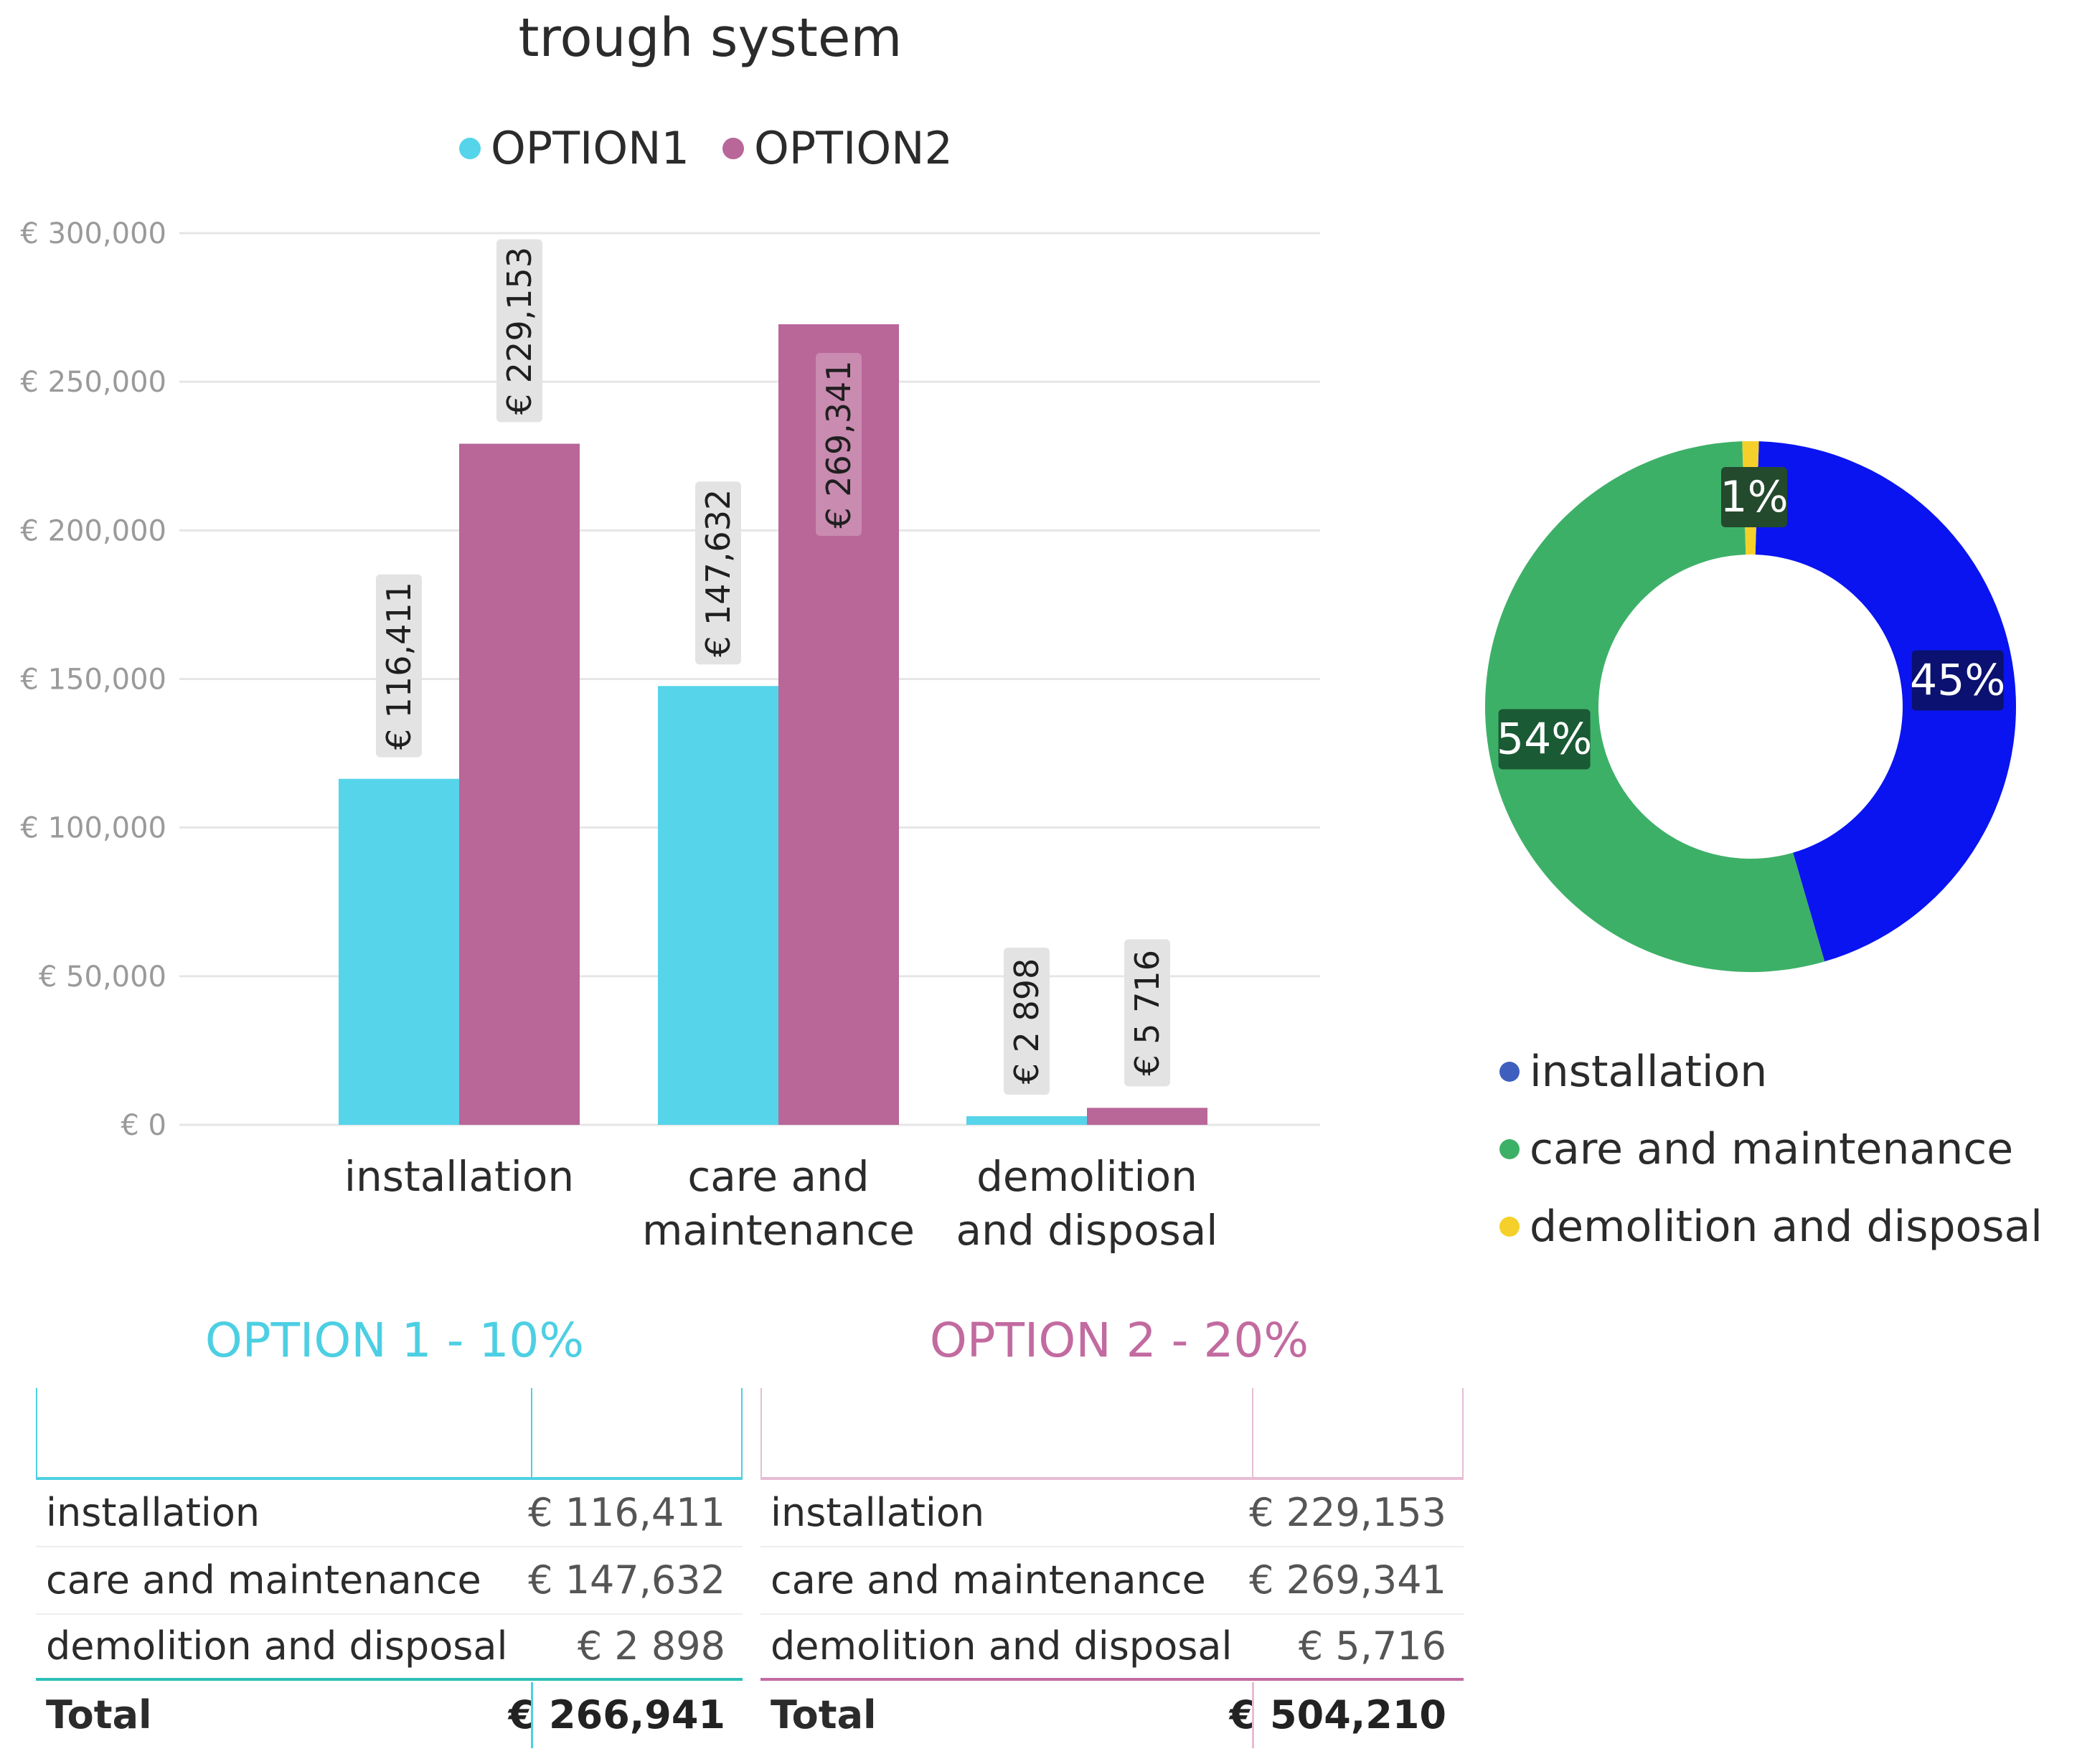 The width and height of the screenshot is (2077, 1764). I want to click on table1-row-value: € 2 898, so click(651, 1646).